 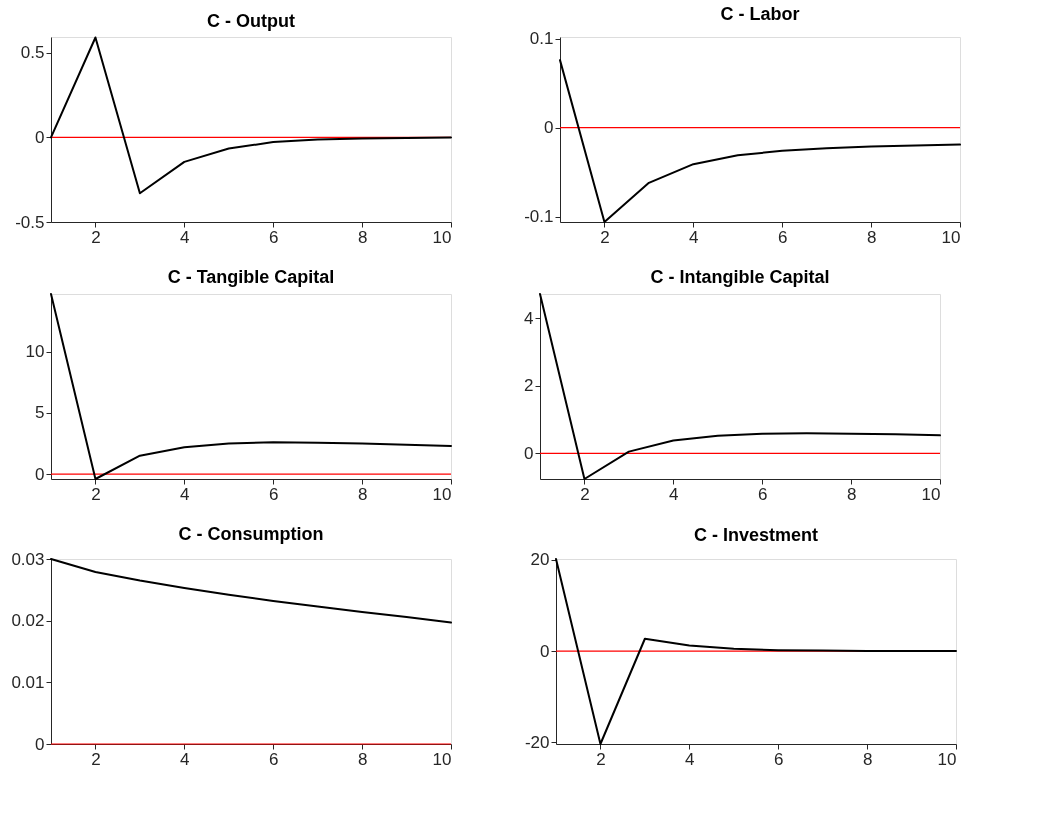 What do you see at coordinates (529, 386) in the screenshot?
I see `y-tick-label: 2` at bounding box center [529, 386].